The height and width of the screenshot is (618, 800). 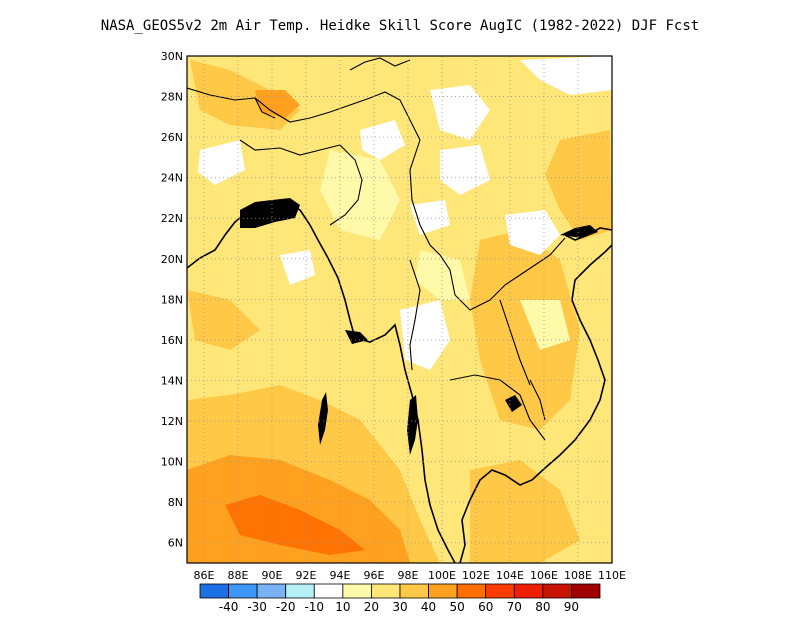 I want to click on colorbar-label: 10, so click(x=342, y=607).